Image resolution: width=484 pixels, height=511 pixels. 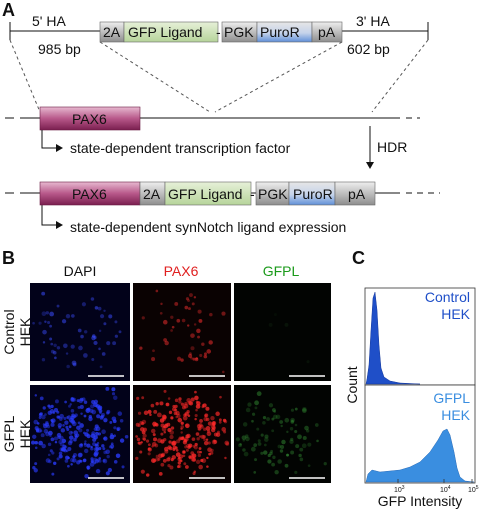 I want to click on element-label: pA, so click(x=357, y=194).